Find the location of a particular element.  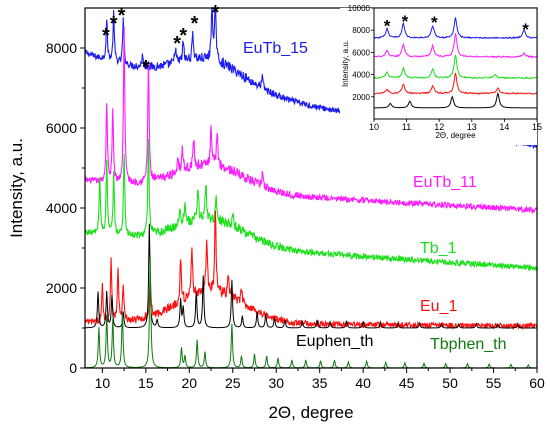

inset-x-tick-label-11: 11 is located at coordinates (406, 127).